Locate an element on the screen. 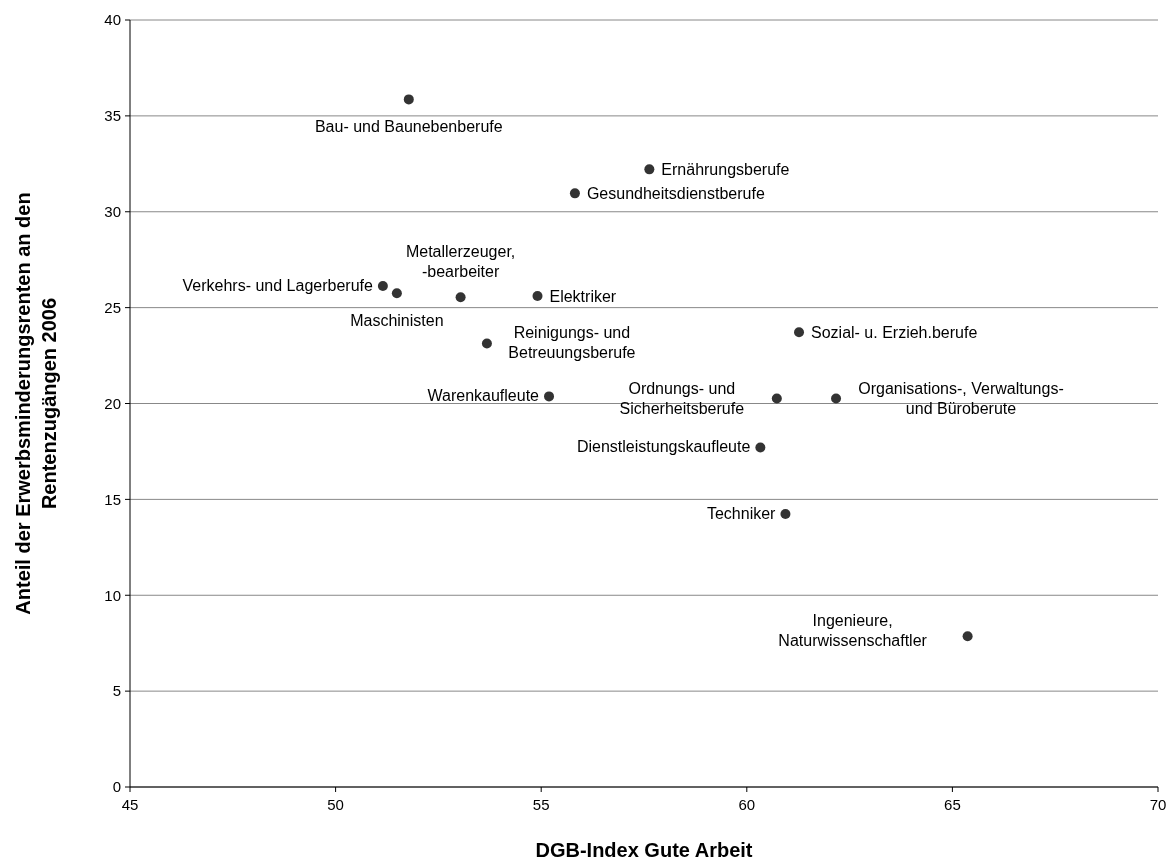 Image resolution: width=1174 pixels, height=865 pixels. y-tick-label: 15 is located at coordinates (112, 499).